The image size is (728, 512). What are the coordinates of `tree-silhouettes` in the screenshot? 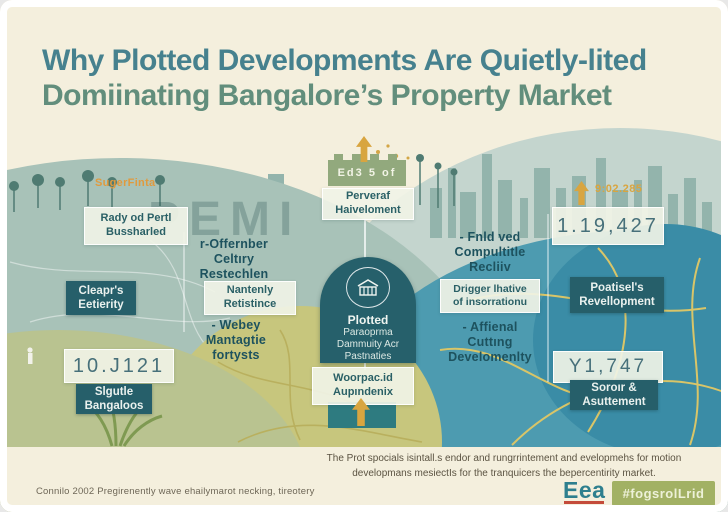 It's located at (233, 183).